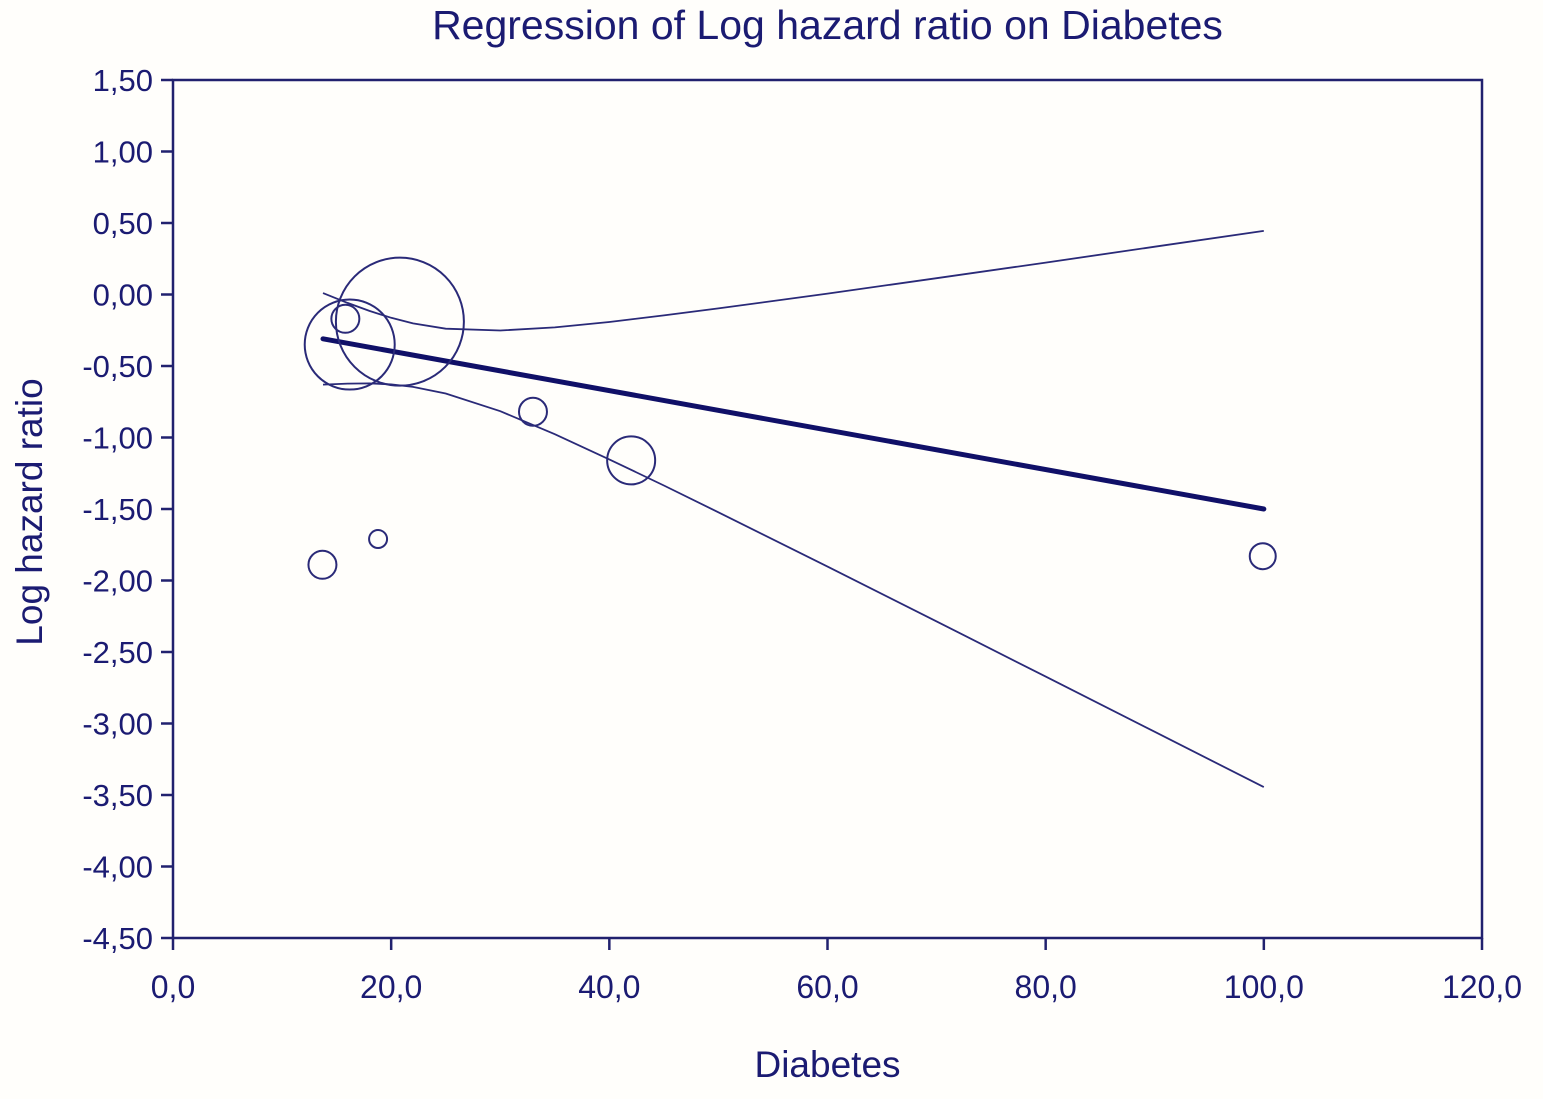 Image resolution: width=1543 pixels, height=1099 pixels. I want to click on y-tick-label: 0,00, so click(123, 295).